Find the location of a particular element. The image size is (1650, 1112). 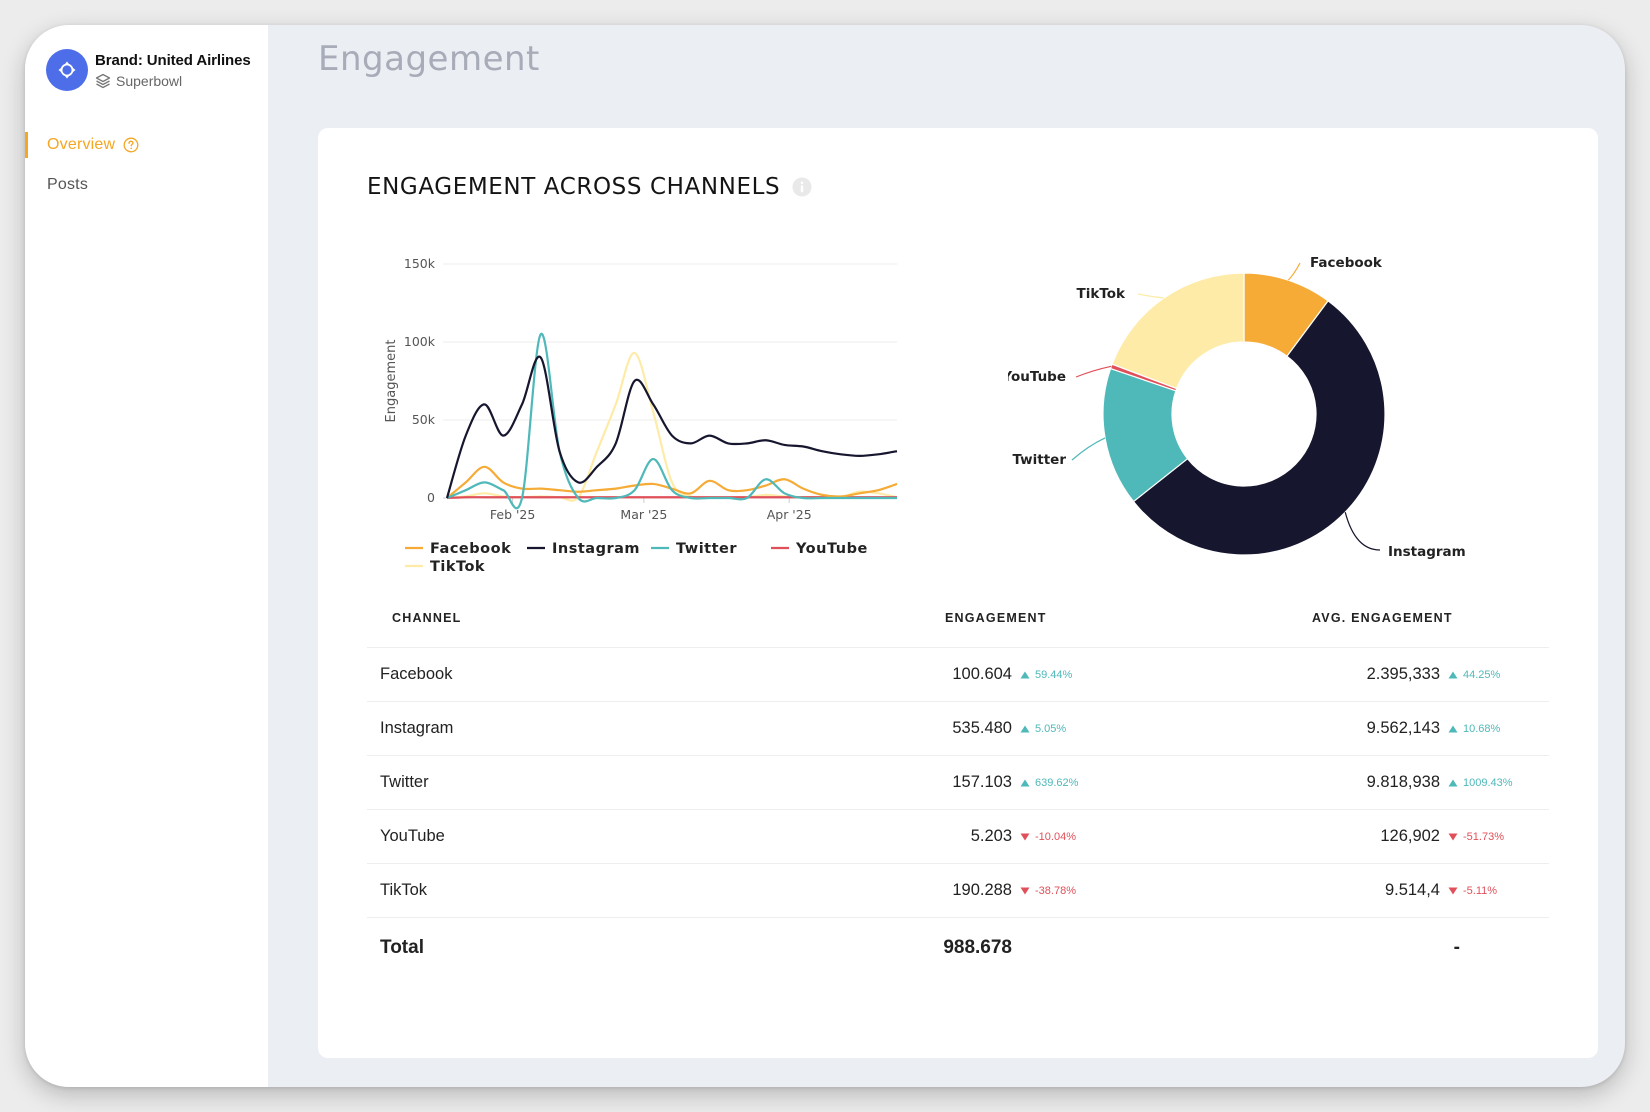

change-value: -38.78% is located at coordinates (1055, 890).